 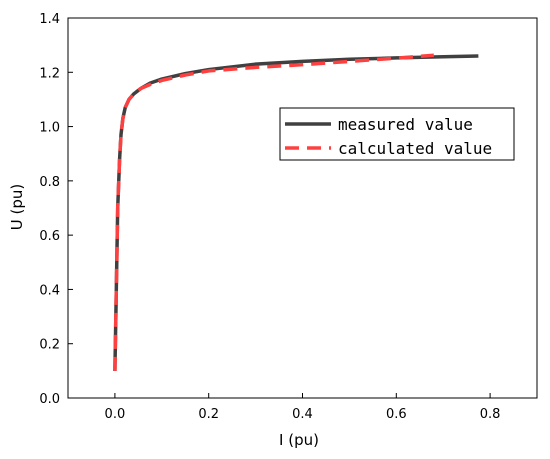 What do you see at coordinates (302, 414) in the screenshot?
I see `x-tick-label: 0.4` at bounding box center [302, 414].